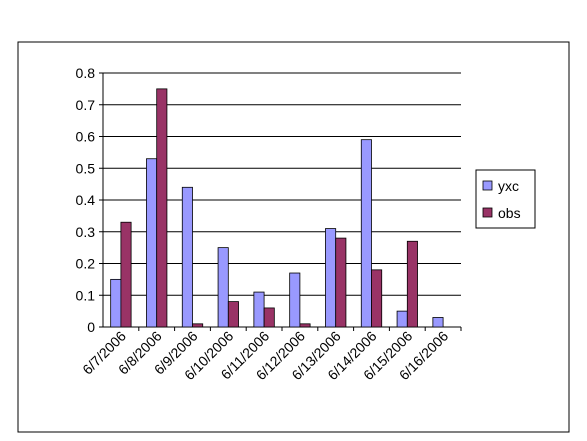 The width and height of the screenshot is (587, 441). Describe the element at coordinates (86, 168) in the screenshot. I see `y-tick-label: 0.5` at that location.